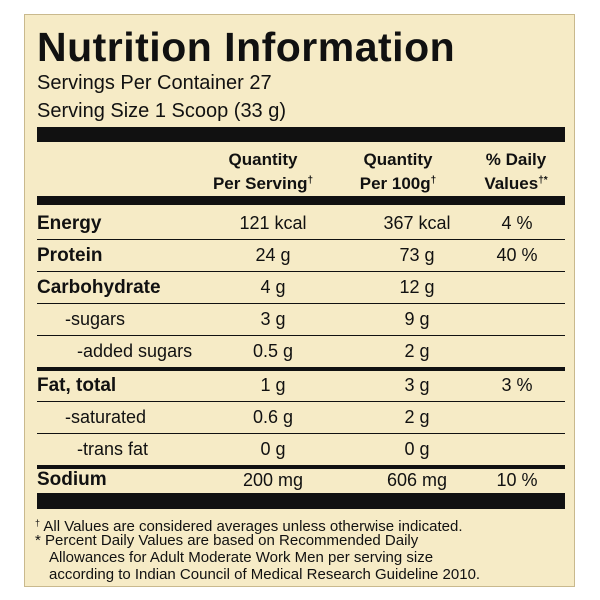  What do you see at coordinates (69, 223) in the screenshot?
I see `nutrient-name: Energy` at bounding box center [69, 223].